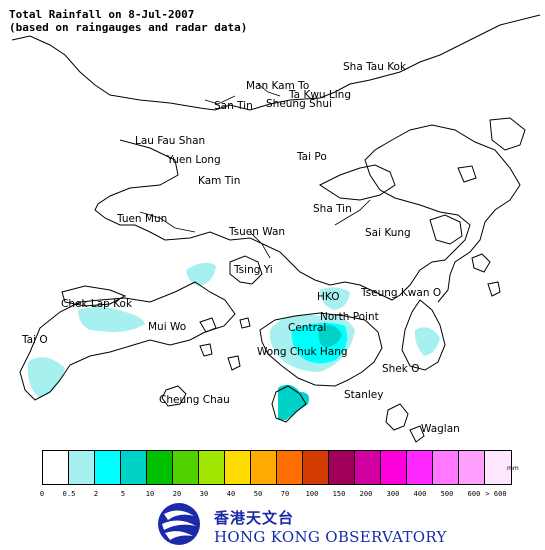 This screenshot has width=545, height=550. What do you see at coordinates (258, 494) in the screenshot?
I see `legend-tick-label: 50` at bounding box center [258, 494].